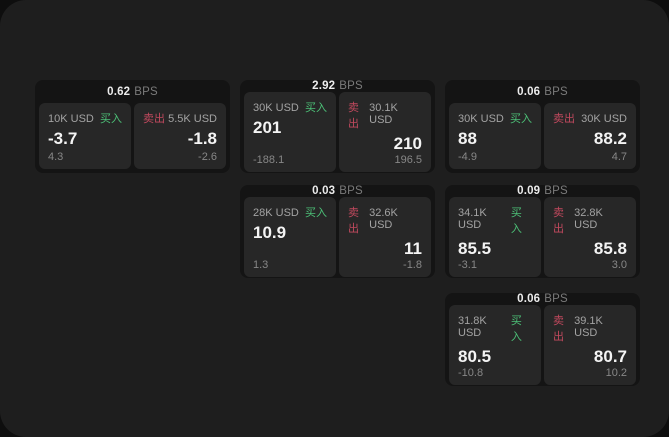 The width and height of the screenshot is (669, 437). What do you see at coordinates (408, 160) in the screenshot?
I see `sell-change-value: 196.5` at bounding box center [408, 160].